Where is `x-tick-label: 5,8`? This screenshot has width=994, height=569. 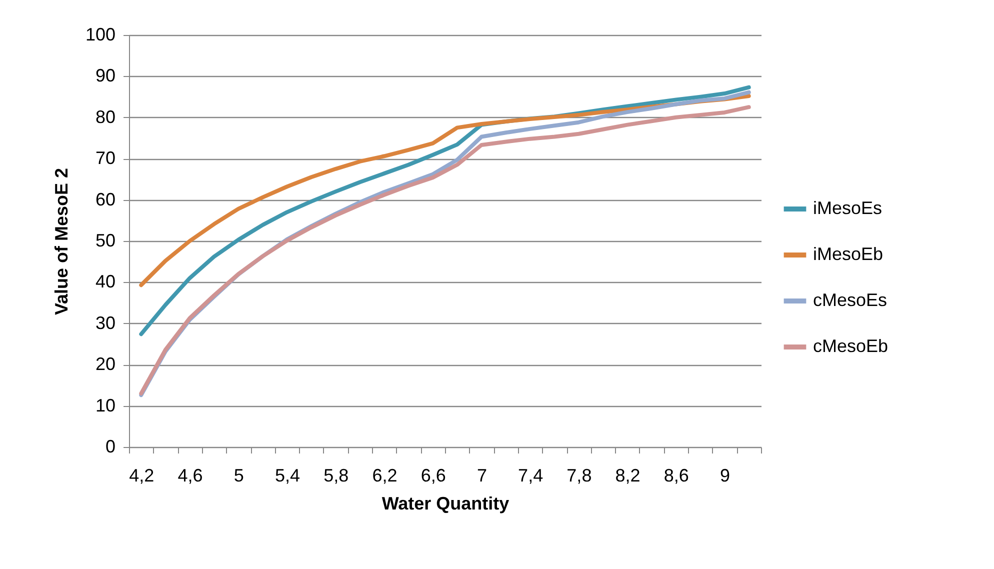
x-tick-label: 5,8 is located at coordinates (336, 476).